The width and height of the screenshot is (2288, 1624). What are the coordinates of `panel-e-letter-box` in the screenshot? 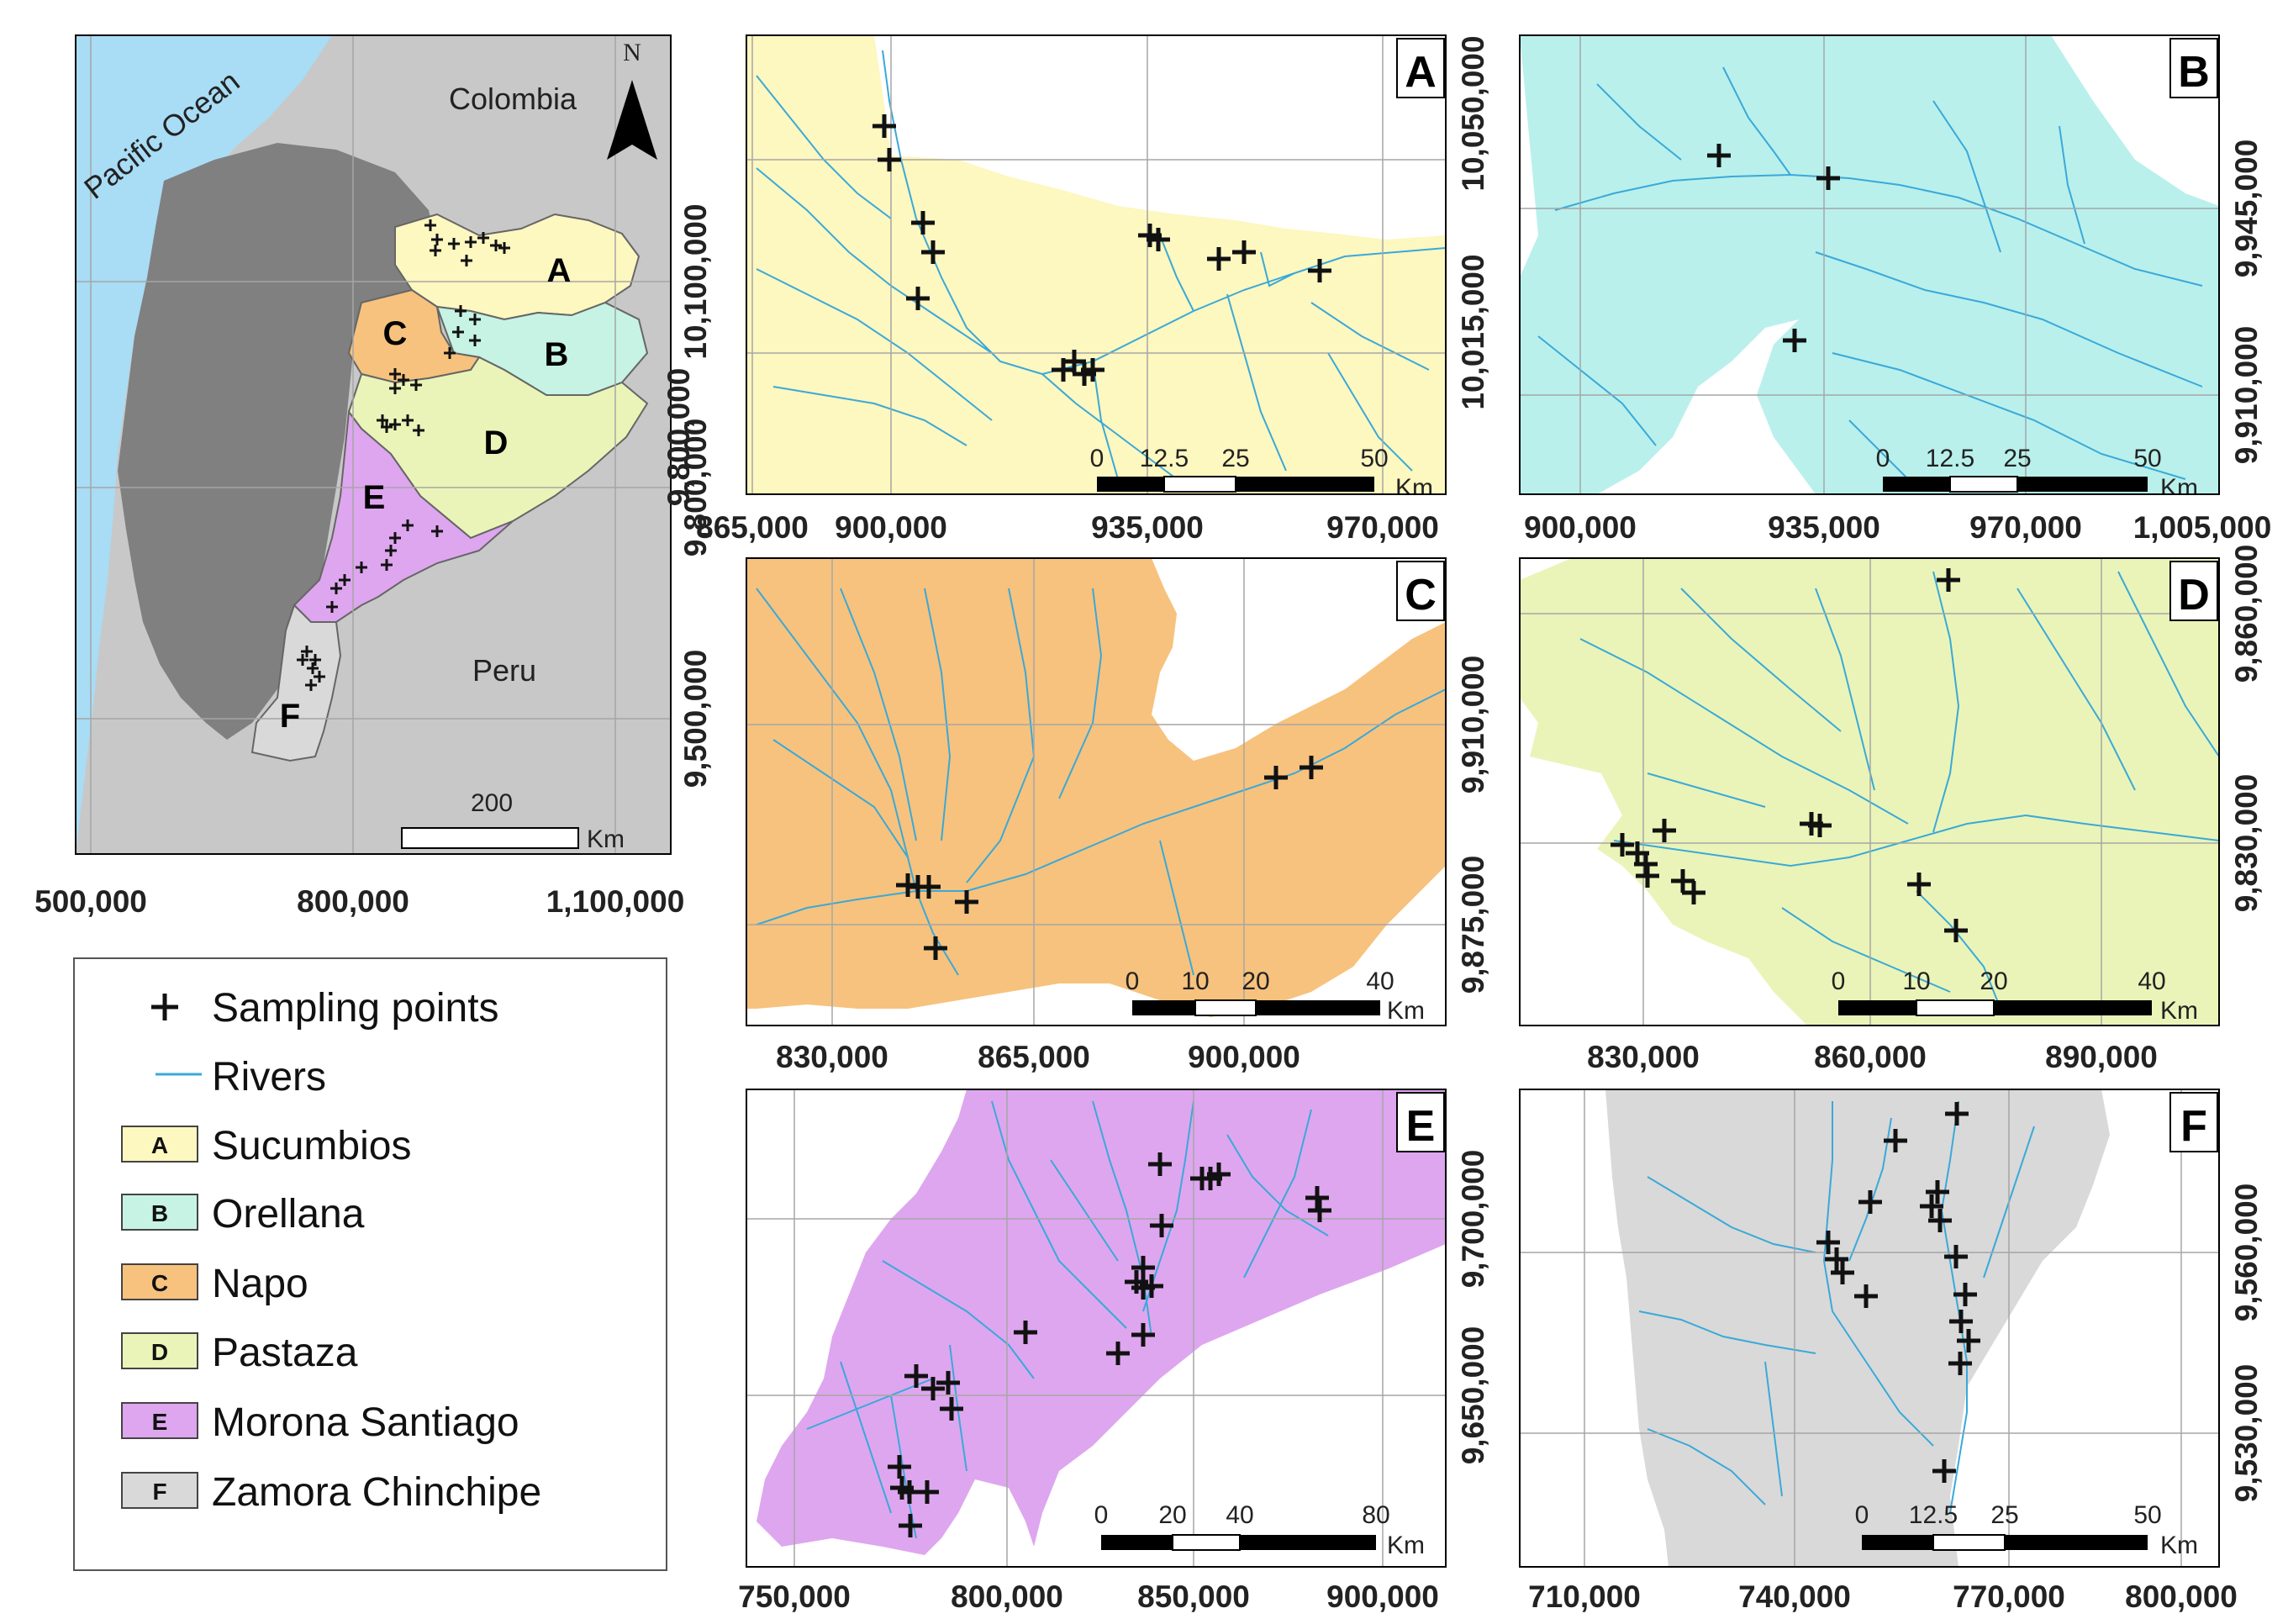 It's located at (1420, 1122).